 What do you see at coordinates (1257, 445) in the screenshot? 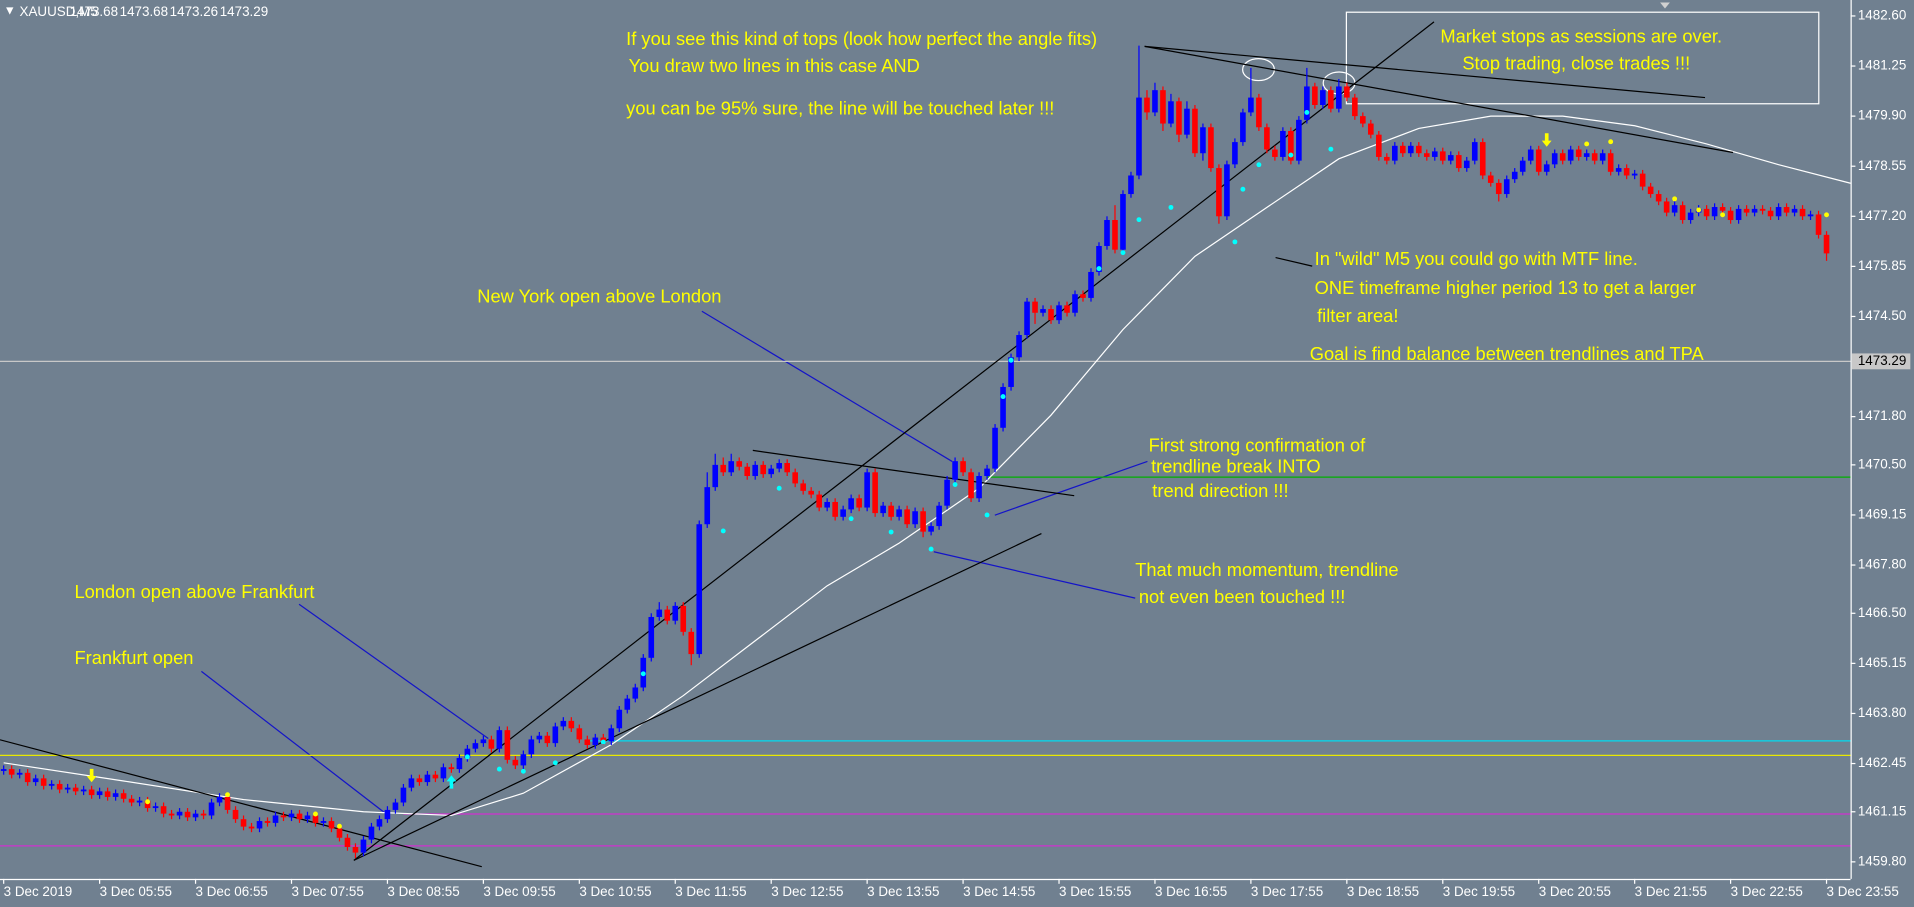
I see `annotation: First strong confirmation of` at bounding box center [1257, 445].